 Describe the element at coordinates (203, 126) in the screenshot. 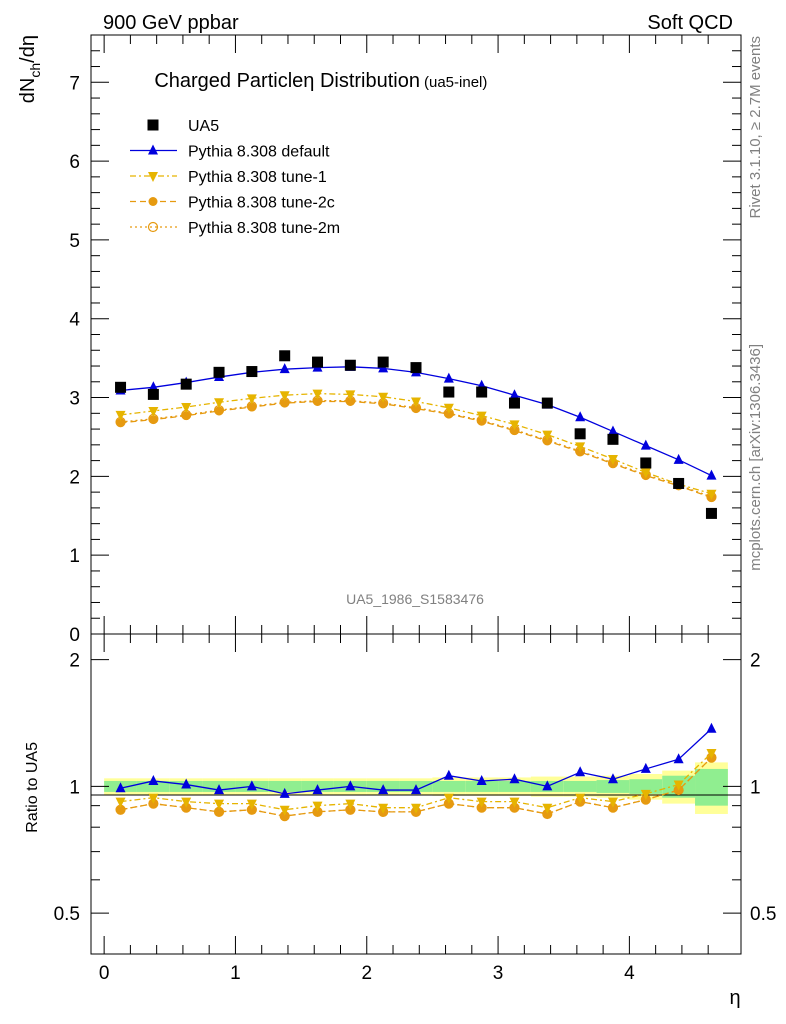

I see `legend-label-data: UA5` at that location.